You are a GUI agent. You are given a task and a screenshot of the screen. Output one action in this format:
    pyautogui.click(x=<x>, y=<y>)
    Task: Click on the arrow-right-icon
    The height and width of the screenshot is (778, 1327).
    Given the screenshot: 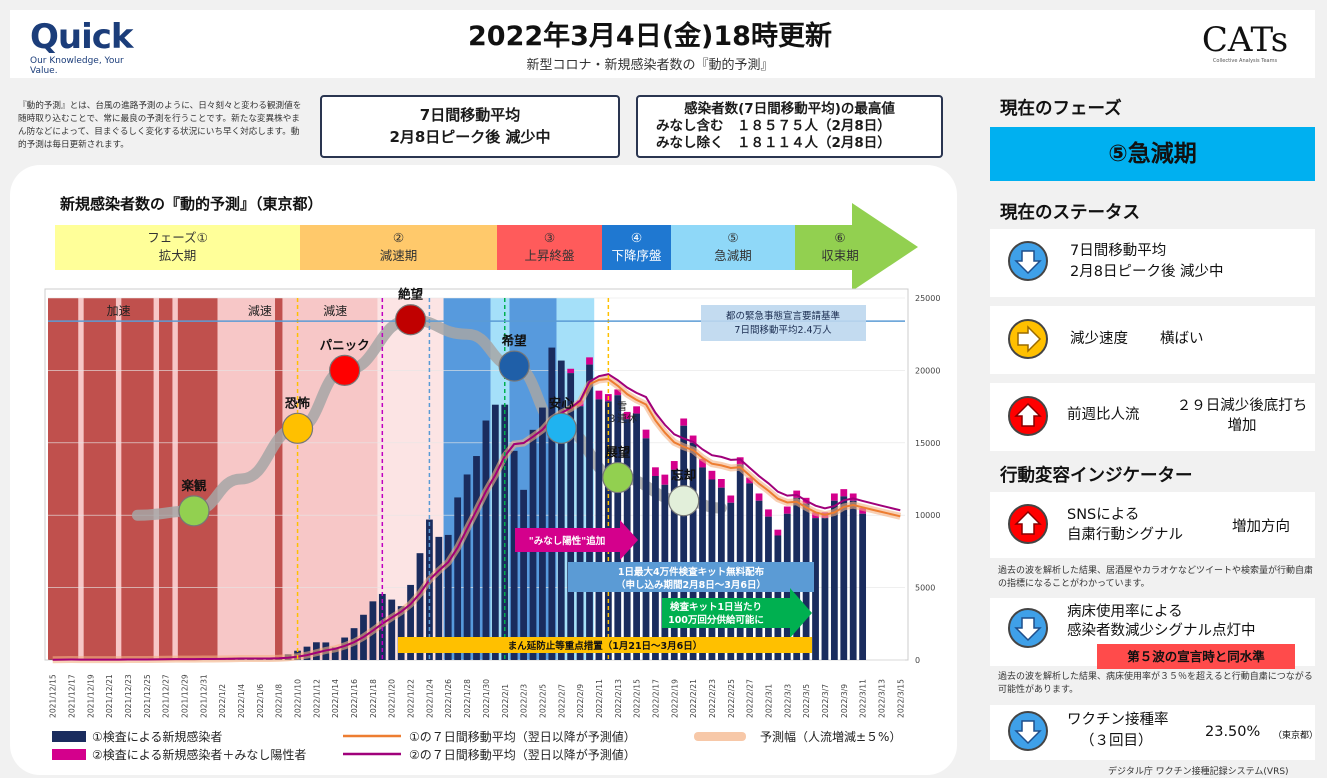 What is the action you would take?
    pyautogui.click(x=1028, y=339)
    